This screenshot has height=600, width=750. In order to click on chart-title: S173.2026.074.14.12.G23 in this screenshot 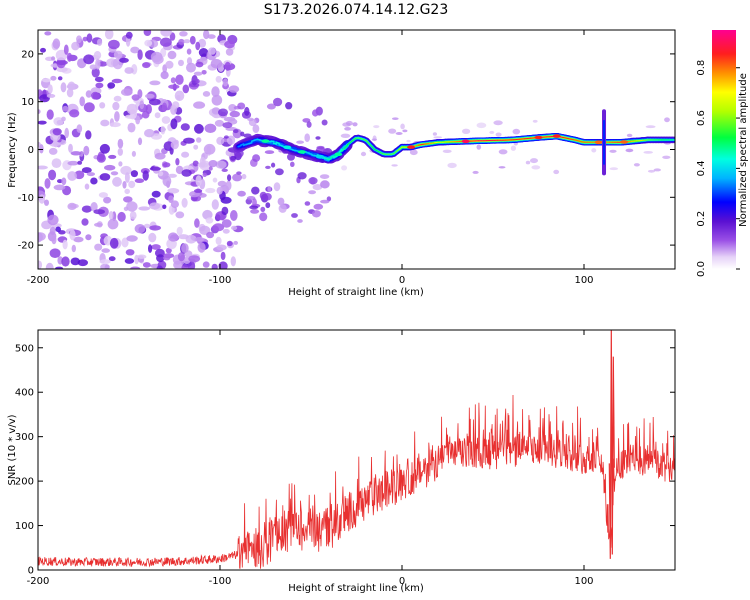, I will do `click(356, 10)`.